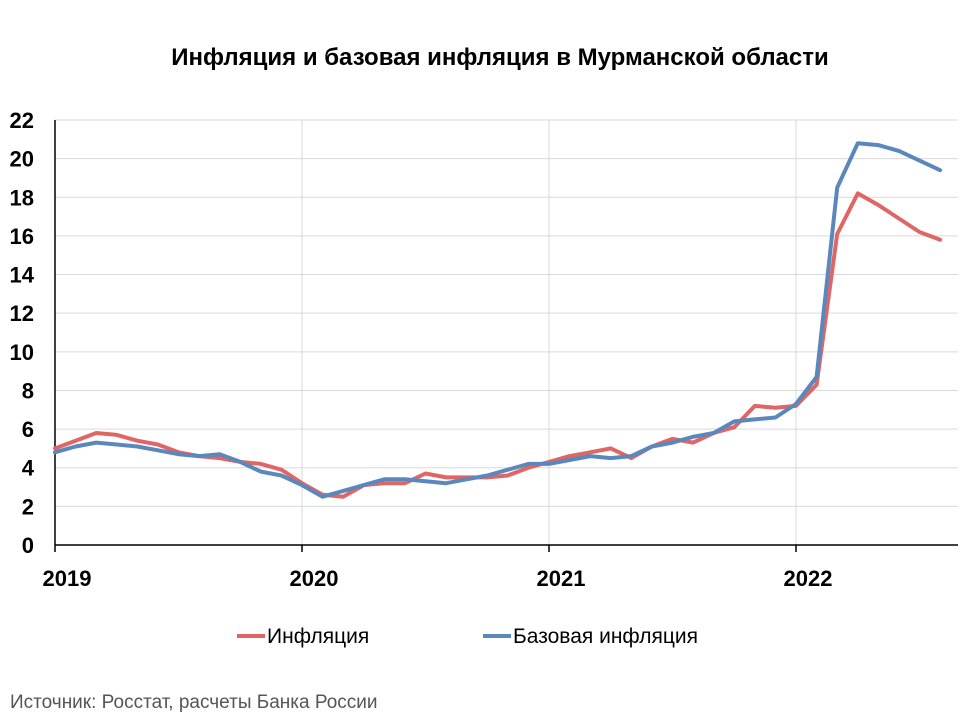 The image size is (960, 720). What do you see at coordinates (28, 390) in the screenshot?
I see `y-tick-label: 8` at bounding box center [28, 390].